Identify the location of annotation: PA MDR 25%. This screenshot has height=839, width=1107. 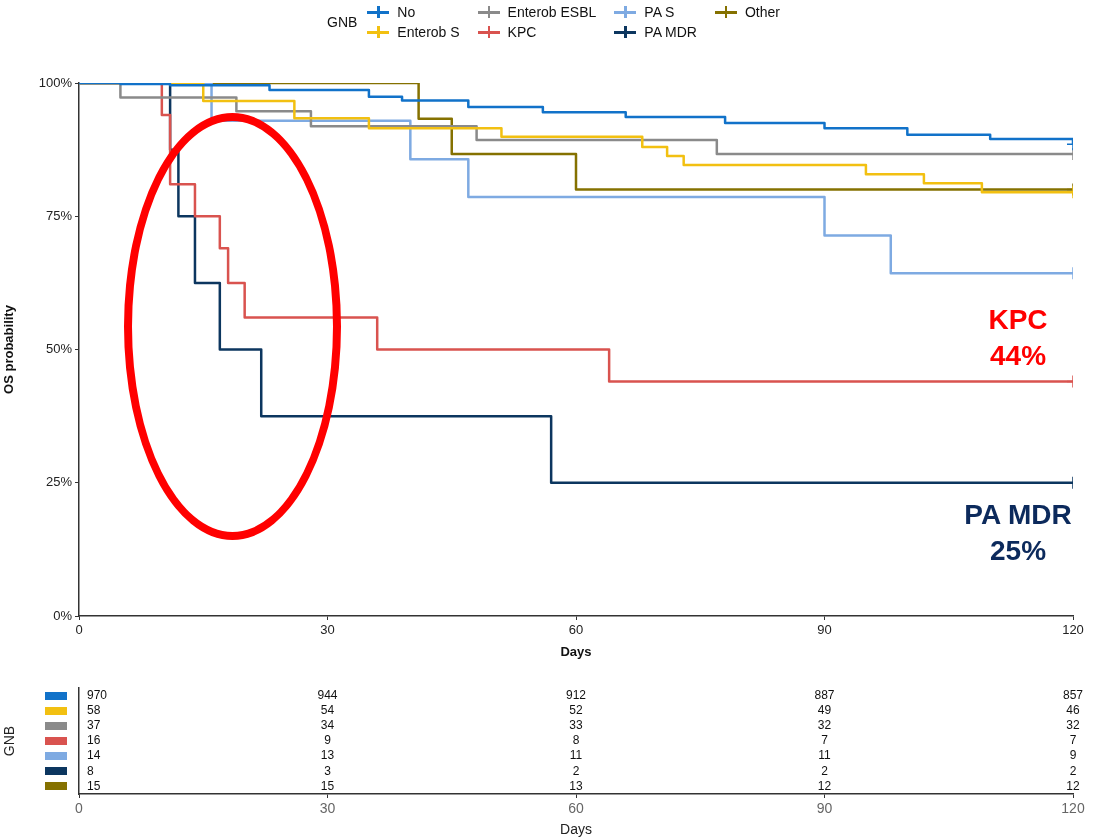
(1018, 533).